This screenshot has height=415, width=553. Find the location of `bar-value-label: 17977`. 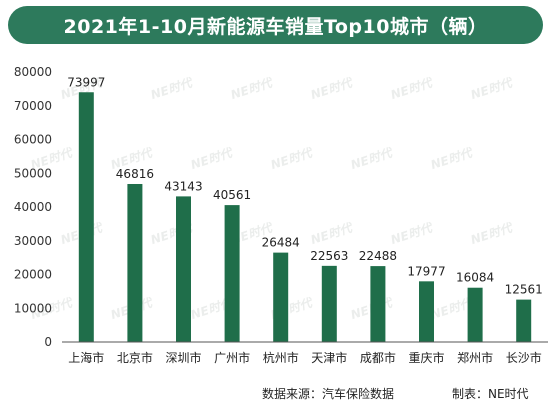

bar-value-label: 17977 is located at coordinates (426, 271).